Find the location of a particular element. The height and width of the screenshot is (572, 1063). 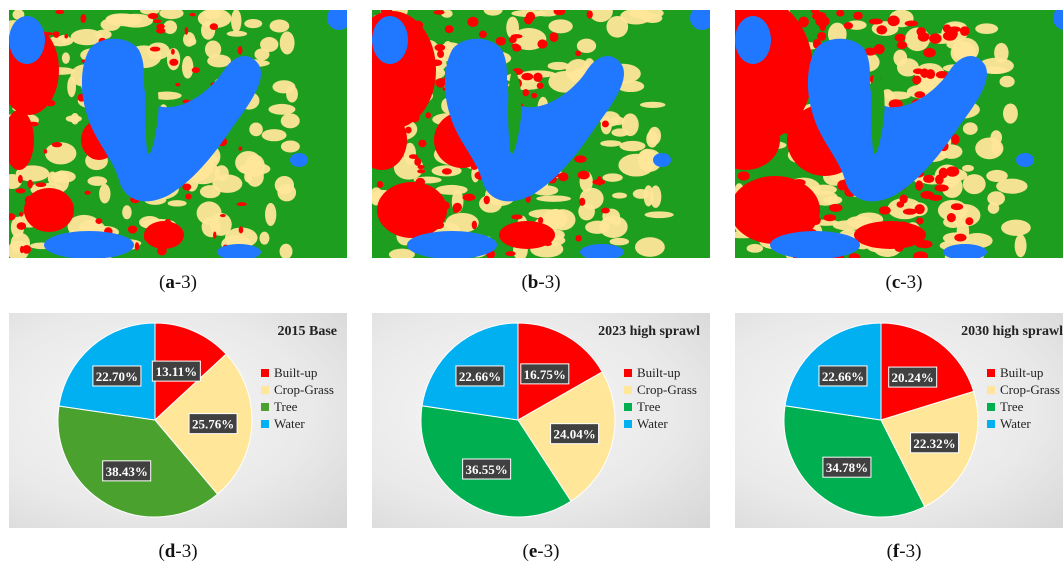

data-label: 34.78% is located at coordinates (847, 467).